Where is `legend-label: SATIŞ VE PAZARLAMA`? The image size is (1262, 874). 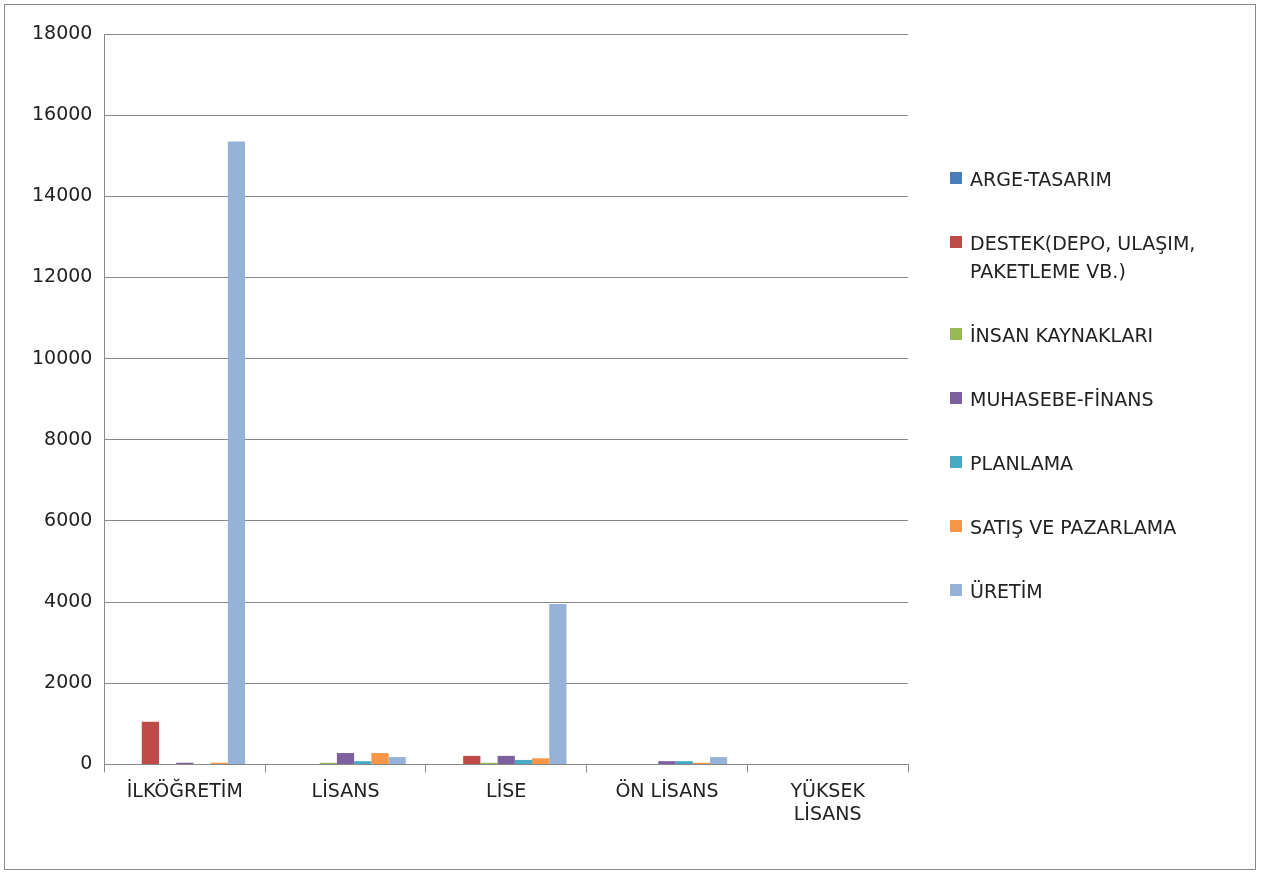
legend-label: SATIŞ VE PAZARLAMA is located at coordinates (1073, 527).